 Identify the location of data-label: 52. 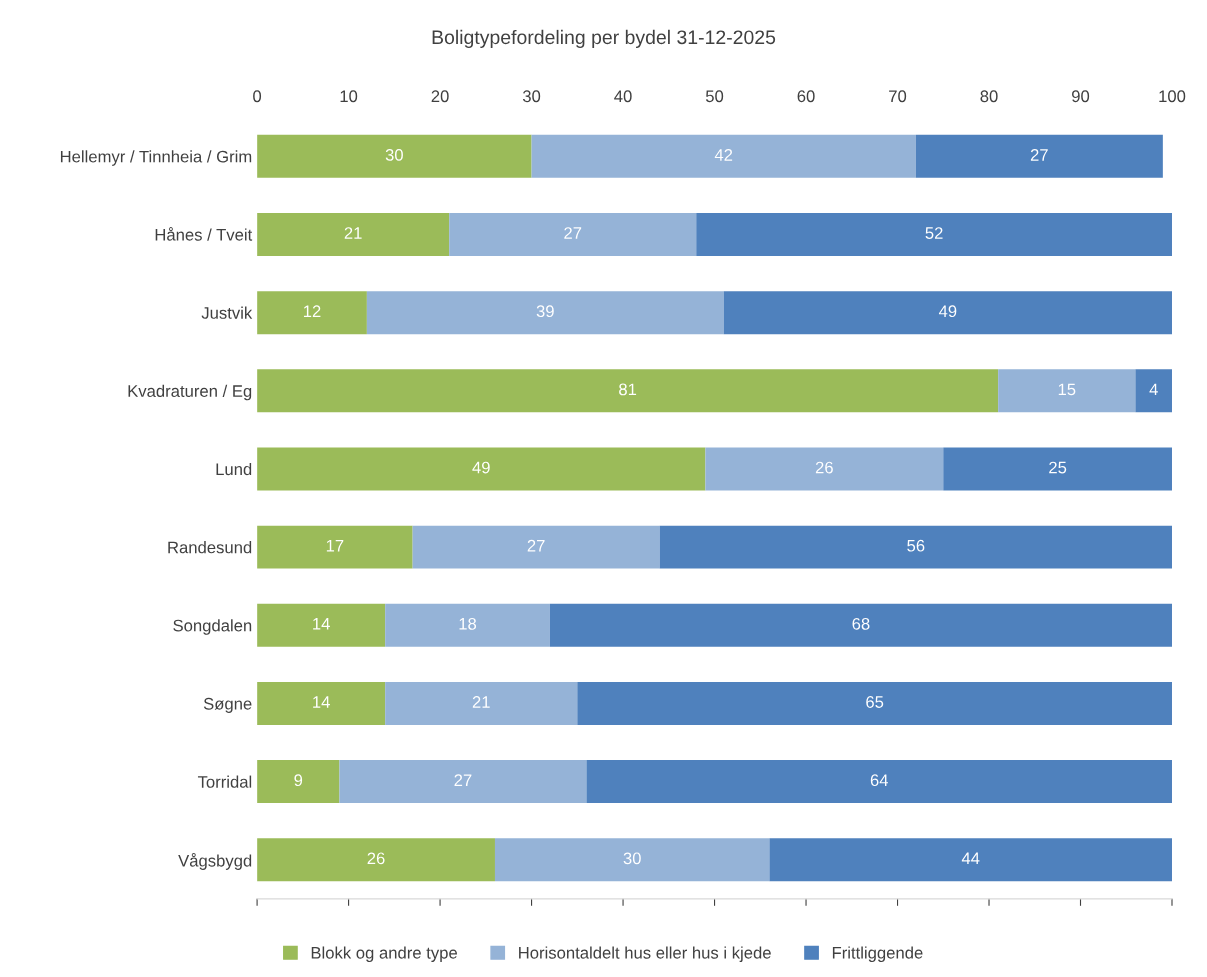
(934, 233).